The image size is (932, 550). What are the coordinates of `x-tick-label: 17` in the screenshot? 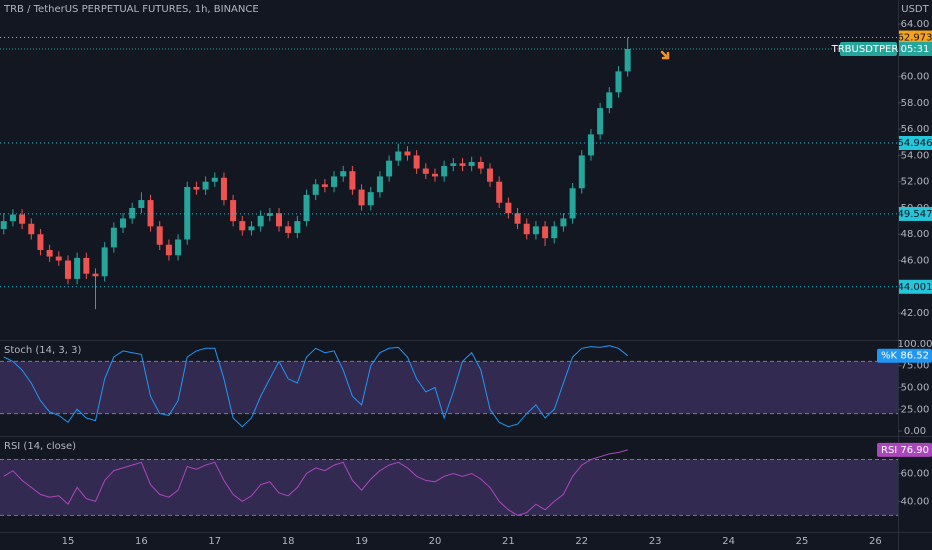 It's located at (214, 541).